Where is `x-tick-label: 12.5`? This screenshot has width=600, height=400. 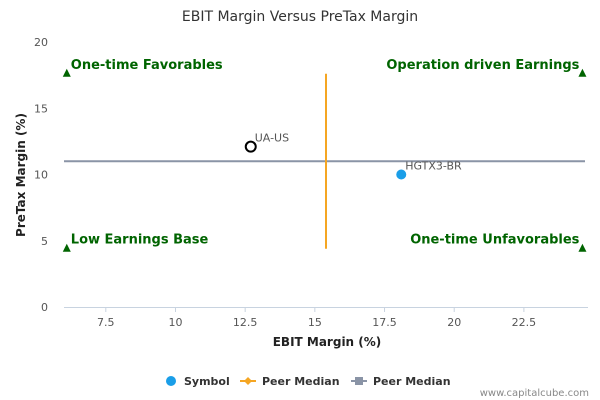
x-tick-label: 12.5 is located at coordinates (245, 322).